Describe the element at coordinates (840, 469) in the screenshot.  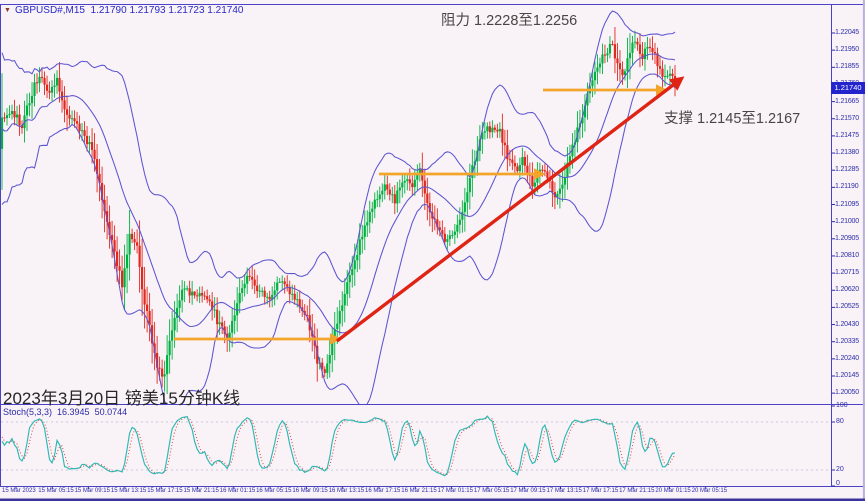
I see `stoch-tick-label: 20` at that location.